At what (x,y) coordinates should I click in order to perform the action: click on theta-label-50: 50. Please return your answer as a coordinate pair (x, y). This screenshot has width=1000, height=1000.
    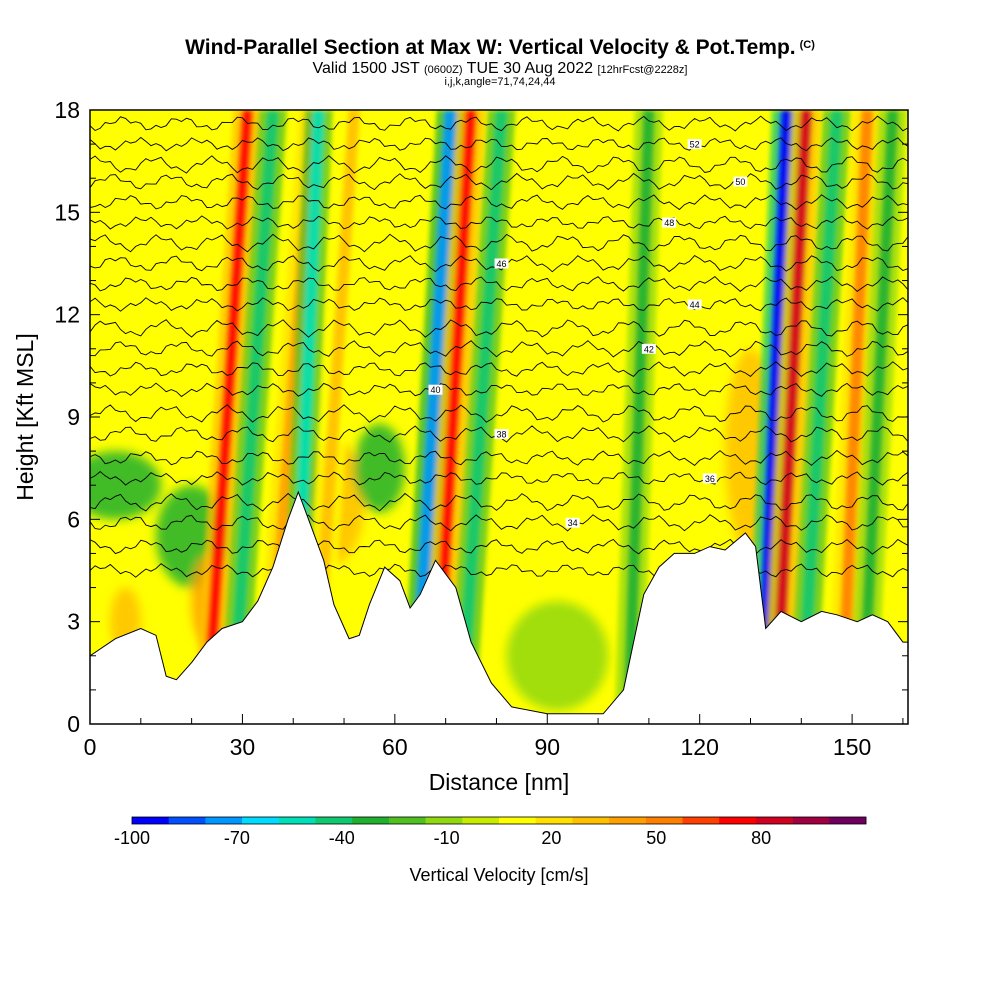
    Looking at the image, I should click on (740, 182).